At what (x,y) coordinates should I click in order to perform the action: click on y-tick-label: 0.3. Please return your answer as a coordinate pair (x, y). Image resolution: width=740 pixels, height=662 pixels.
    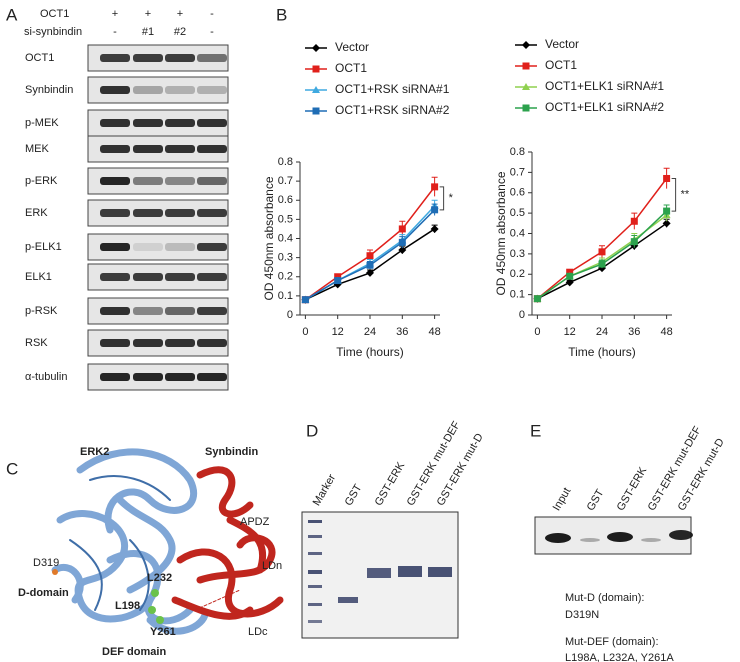
    Looking at the image, I should click on (517, 254).